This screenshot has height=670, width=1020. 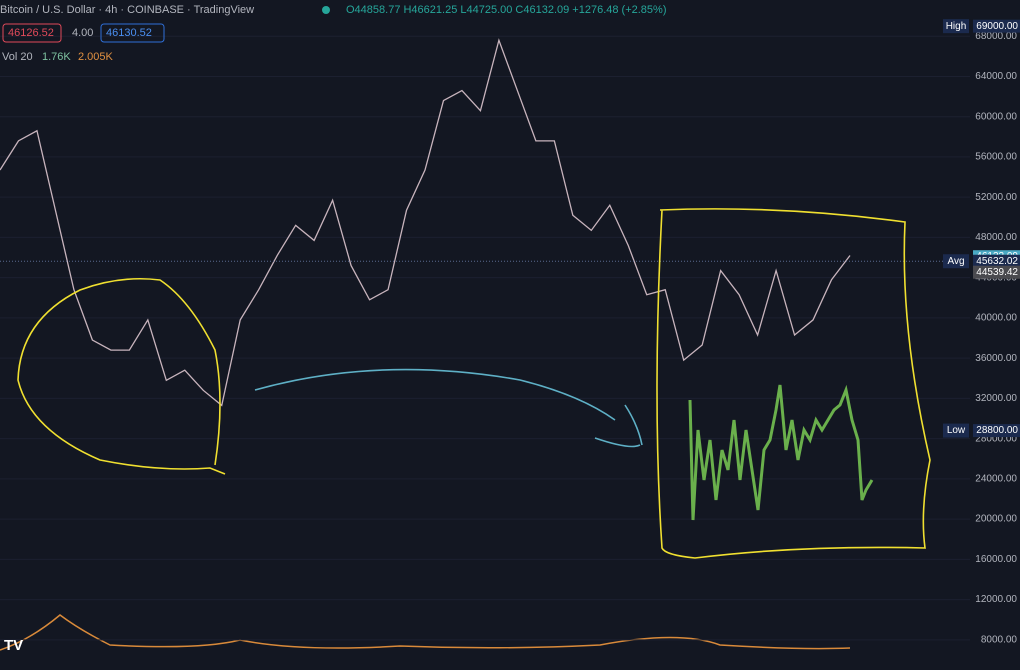 What do you see at coordinates (996, 438) in the screenshot?
I see `y-tick-label: 28000.00` at bounding box center [996, 438].